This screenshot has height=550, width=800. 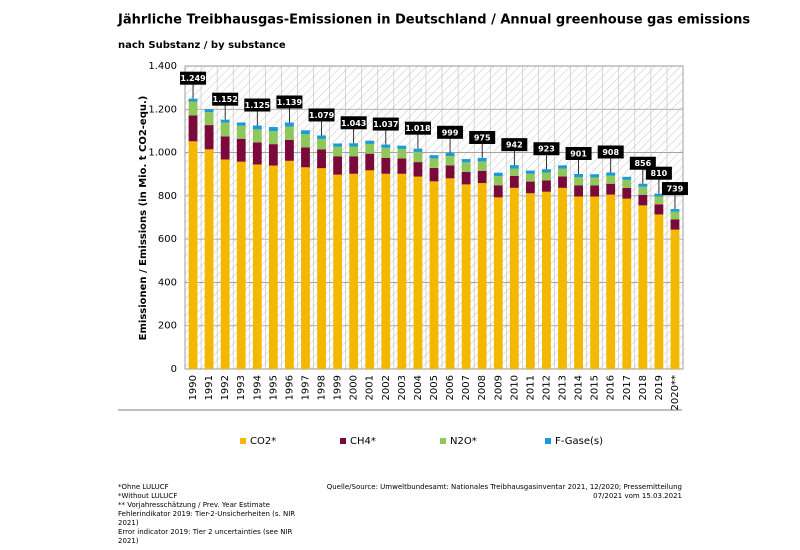 What do you see at coordinates (546, 387) in the screenshot?
I see `x-tick-label: 2012` at bounding box center [546, 387].